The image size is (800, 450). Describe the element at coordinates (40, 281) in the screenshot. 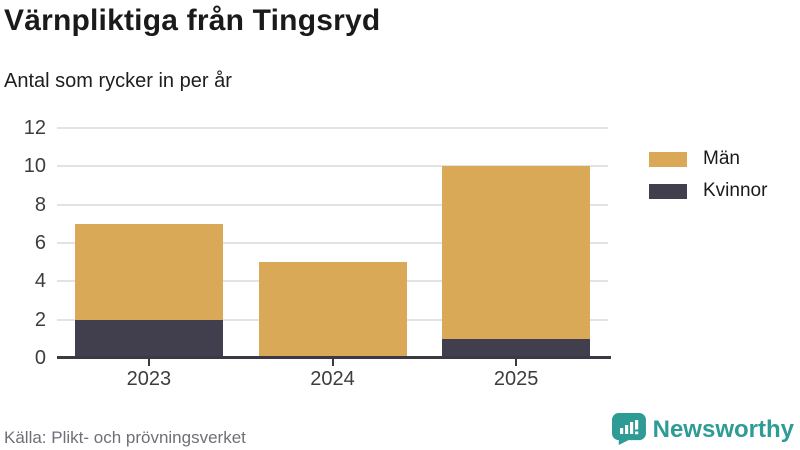

I see `y-tick-label-4: 4` at that location.